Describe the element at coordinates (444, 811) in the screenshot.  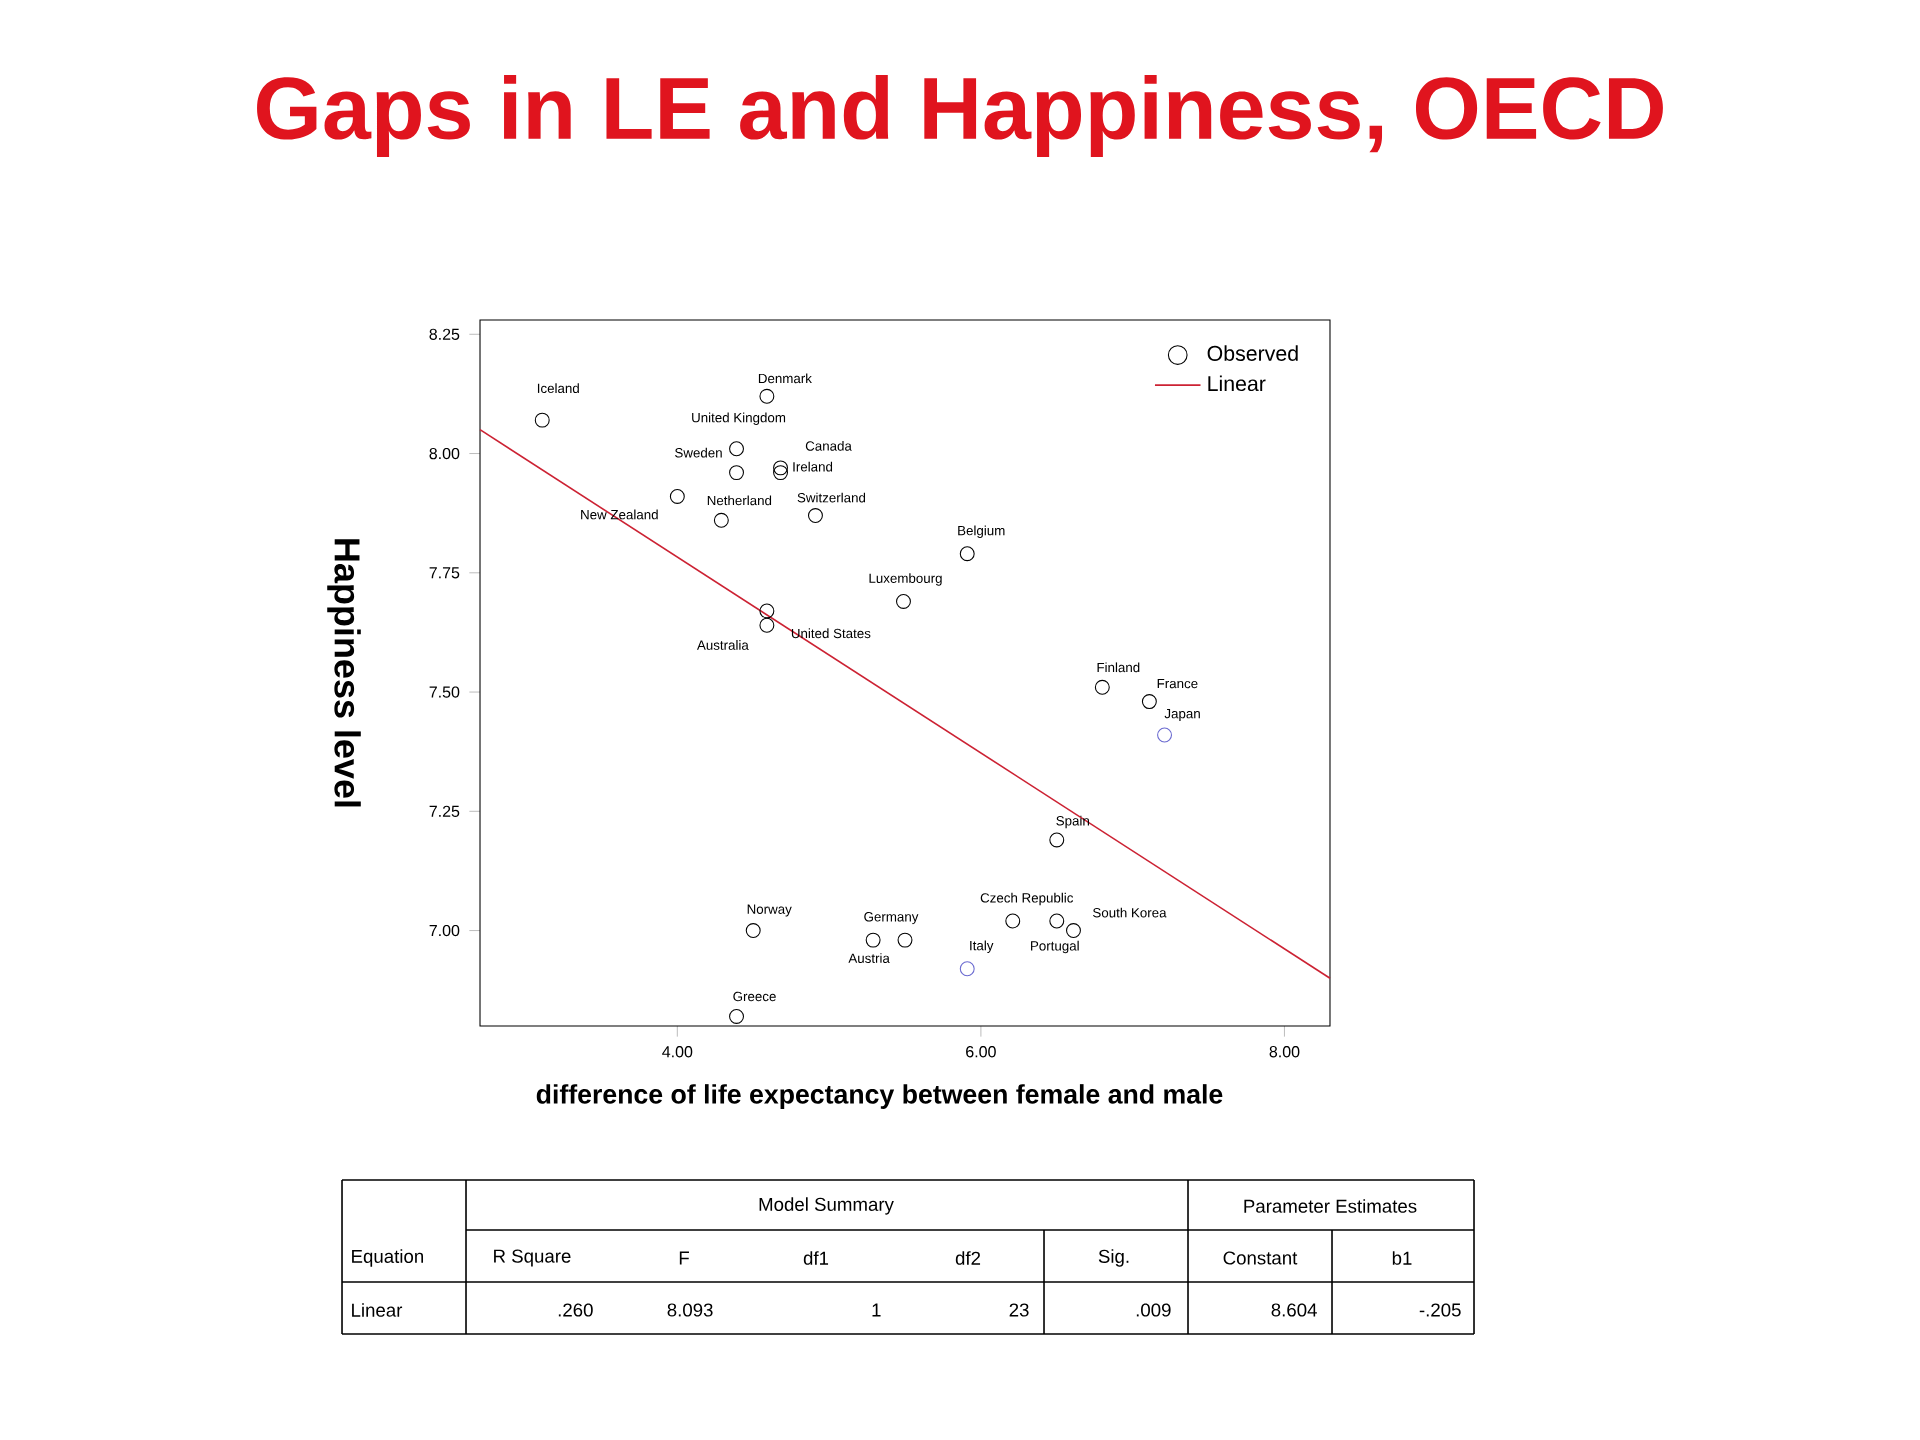
I see `y-tick-label: 7.25` at that location.